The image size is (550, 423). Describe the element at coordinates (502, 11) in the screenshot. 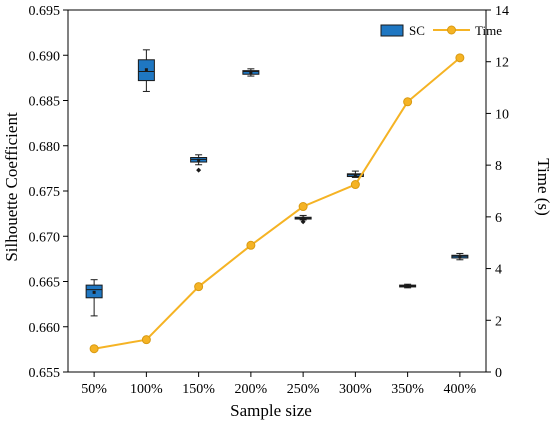

I see `right-y-tick-label: 14` at that location.